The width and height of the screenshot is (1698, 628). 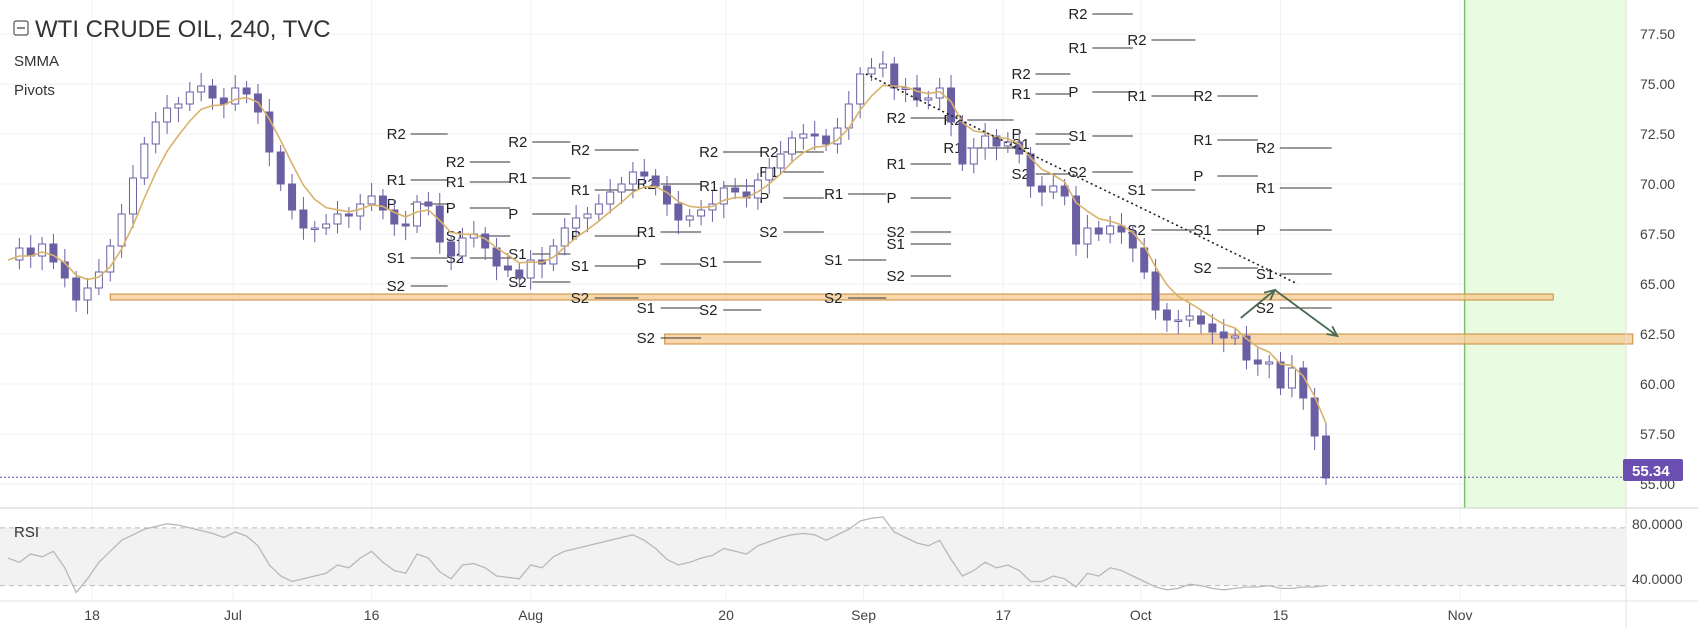 I want to click on indicator-pivots: Pivots, so click(x=34, y=90).